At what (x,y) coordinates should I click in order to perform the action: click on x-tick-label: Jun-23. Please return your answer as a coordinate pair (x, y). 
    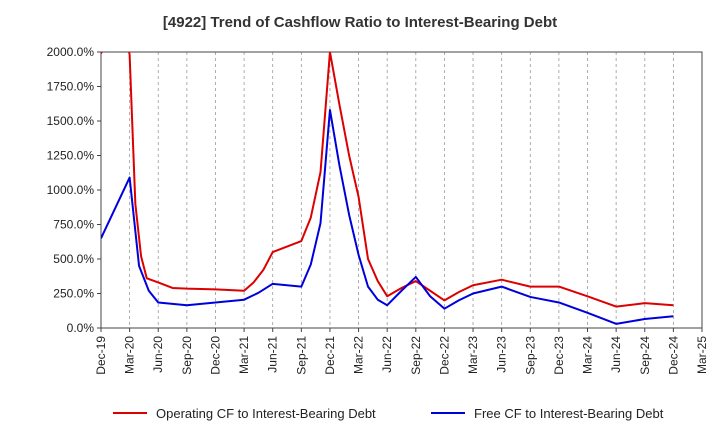
    Looking at the image, I should click on (502, 354).